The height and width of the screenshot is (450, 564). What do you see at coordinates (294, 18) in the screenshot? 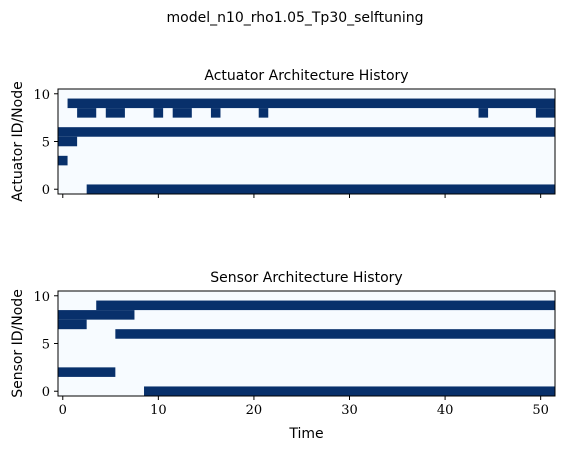
I see `figure-suptitle: model_n10_rho1.05_Tp30_selftuning` at bounding box center [294, 18].